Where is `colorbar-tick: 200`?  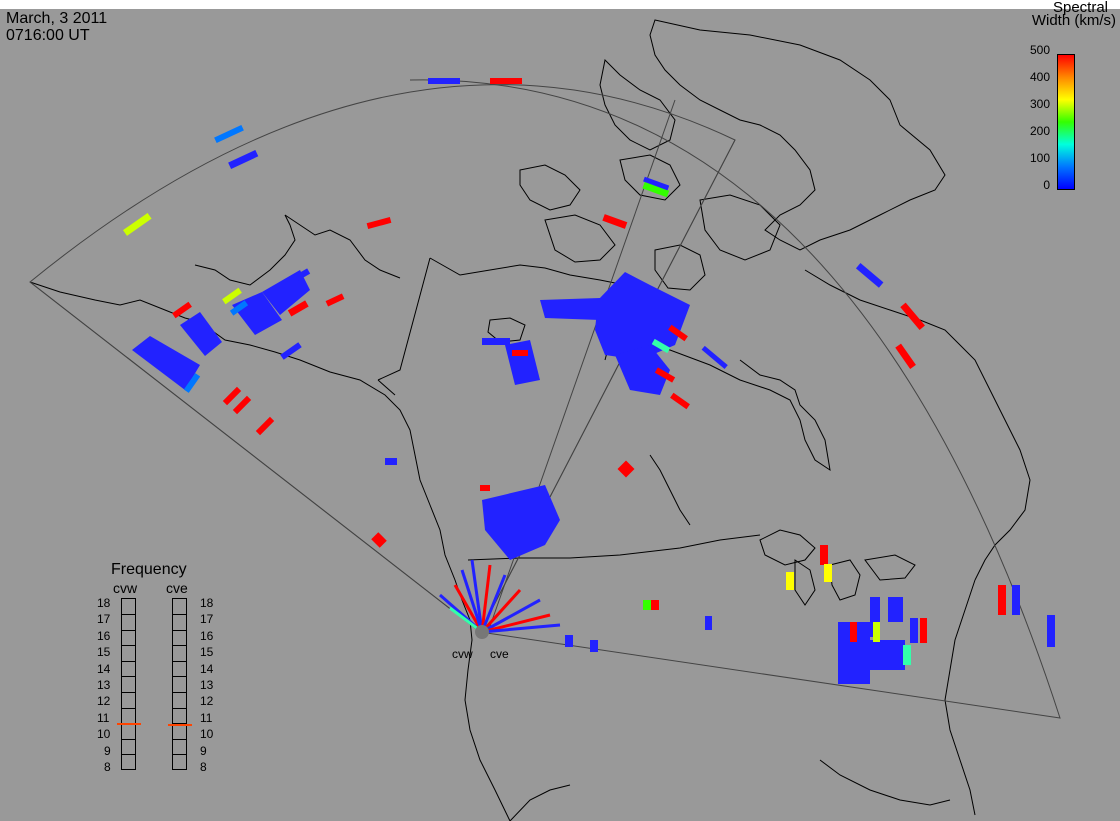 colorbar-tick: 200 is located at coordinates (1039, 131).